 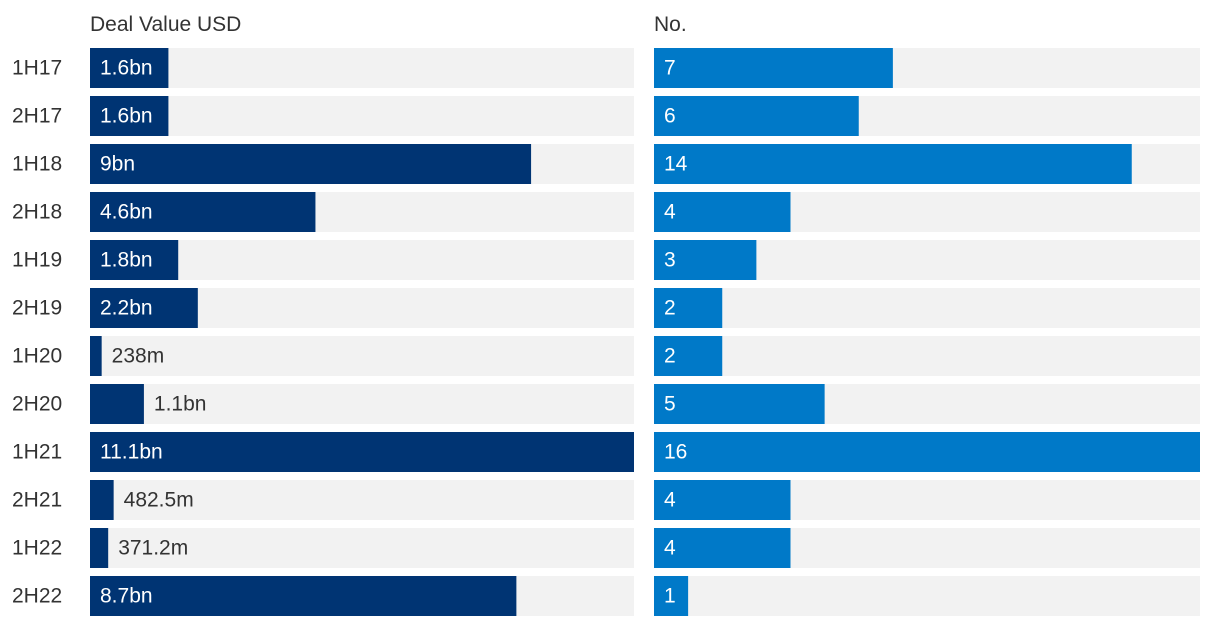 What do you see at coordinates (670, 404) in the screenshot?
I see `data-label: 5` at bounding box center [670, 404].